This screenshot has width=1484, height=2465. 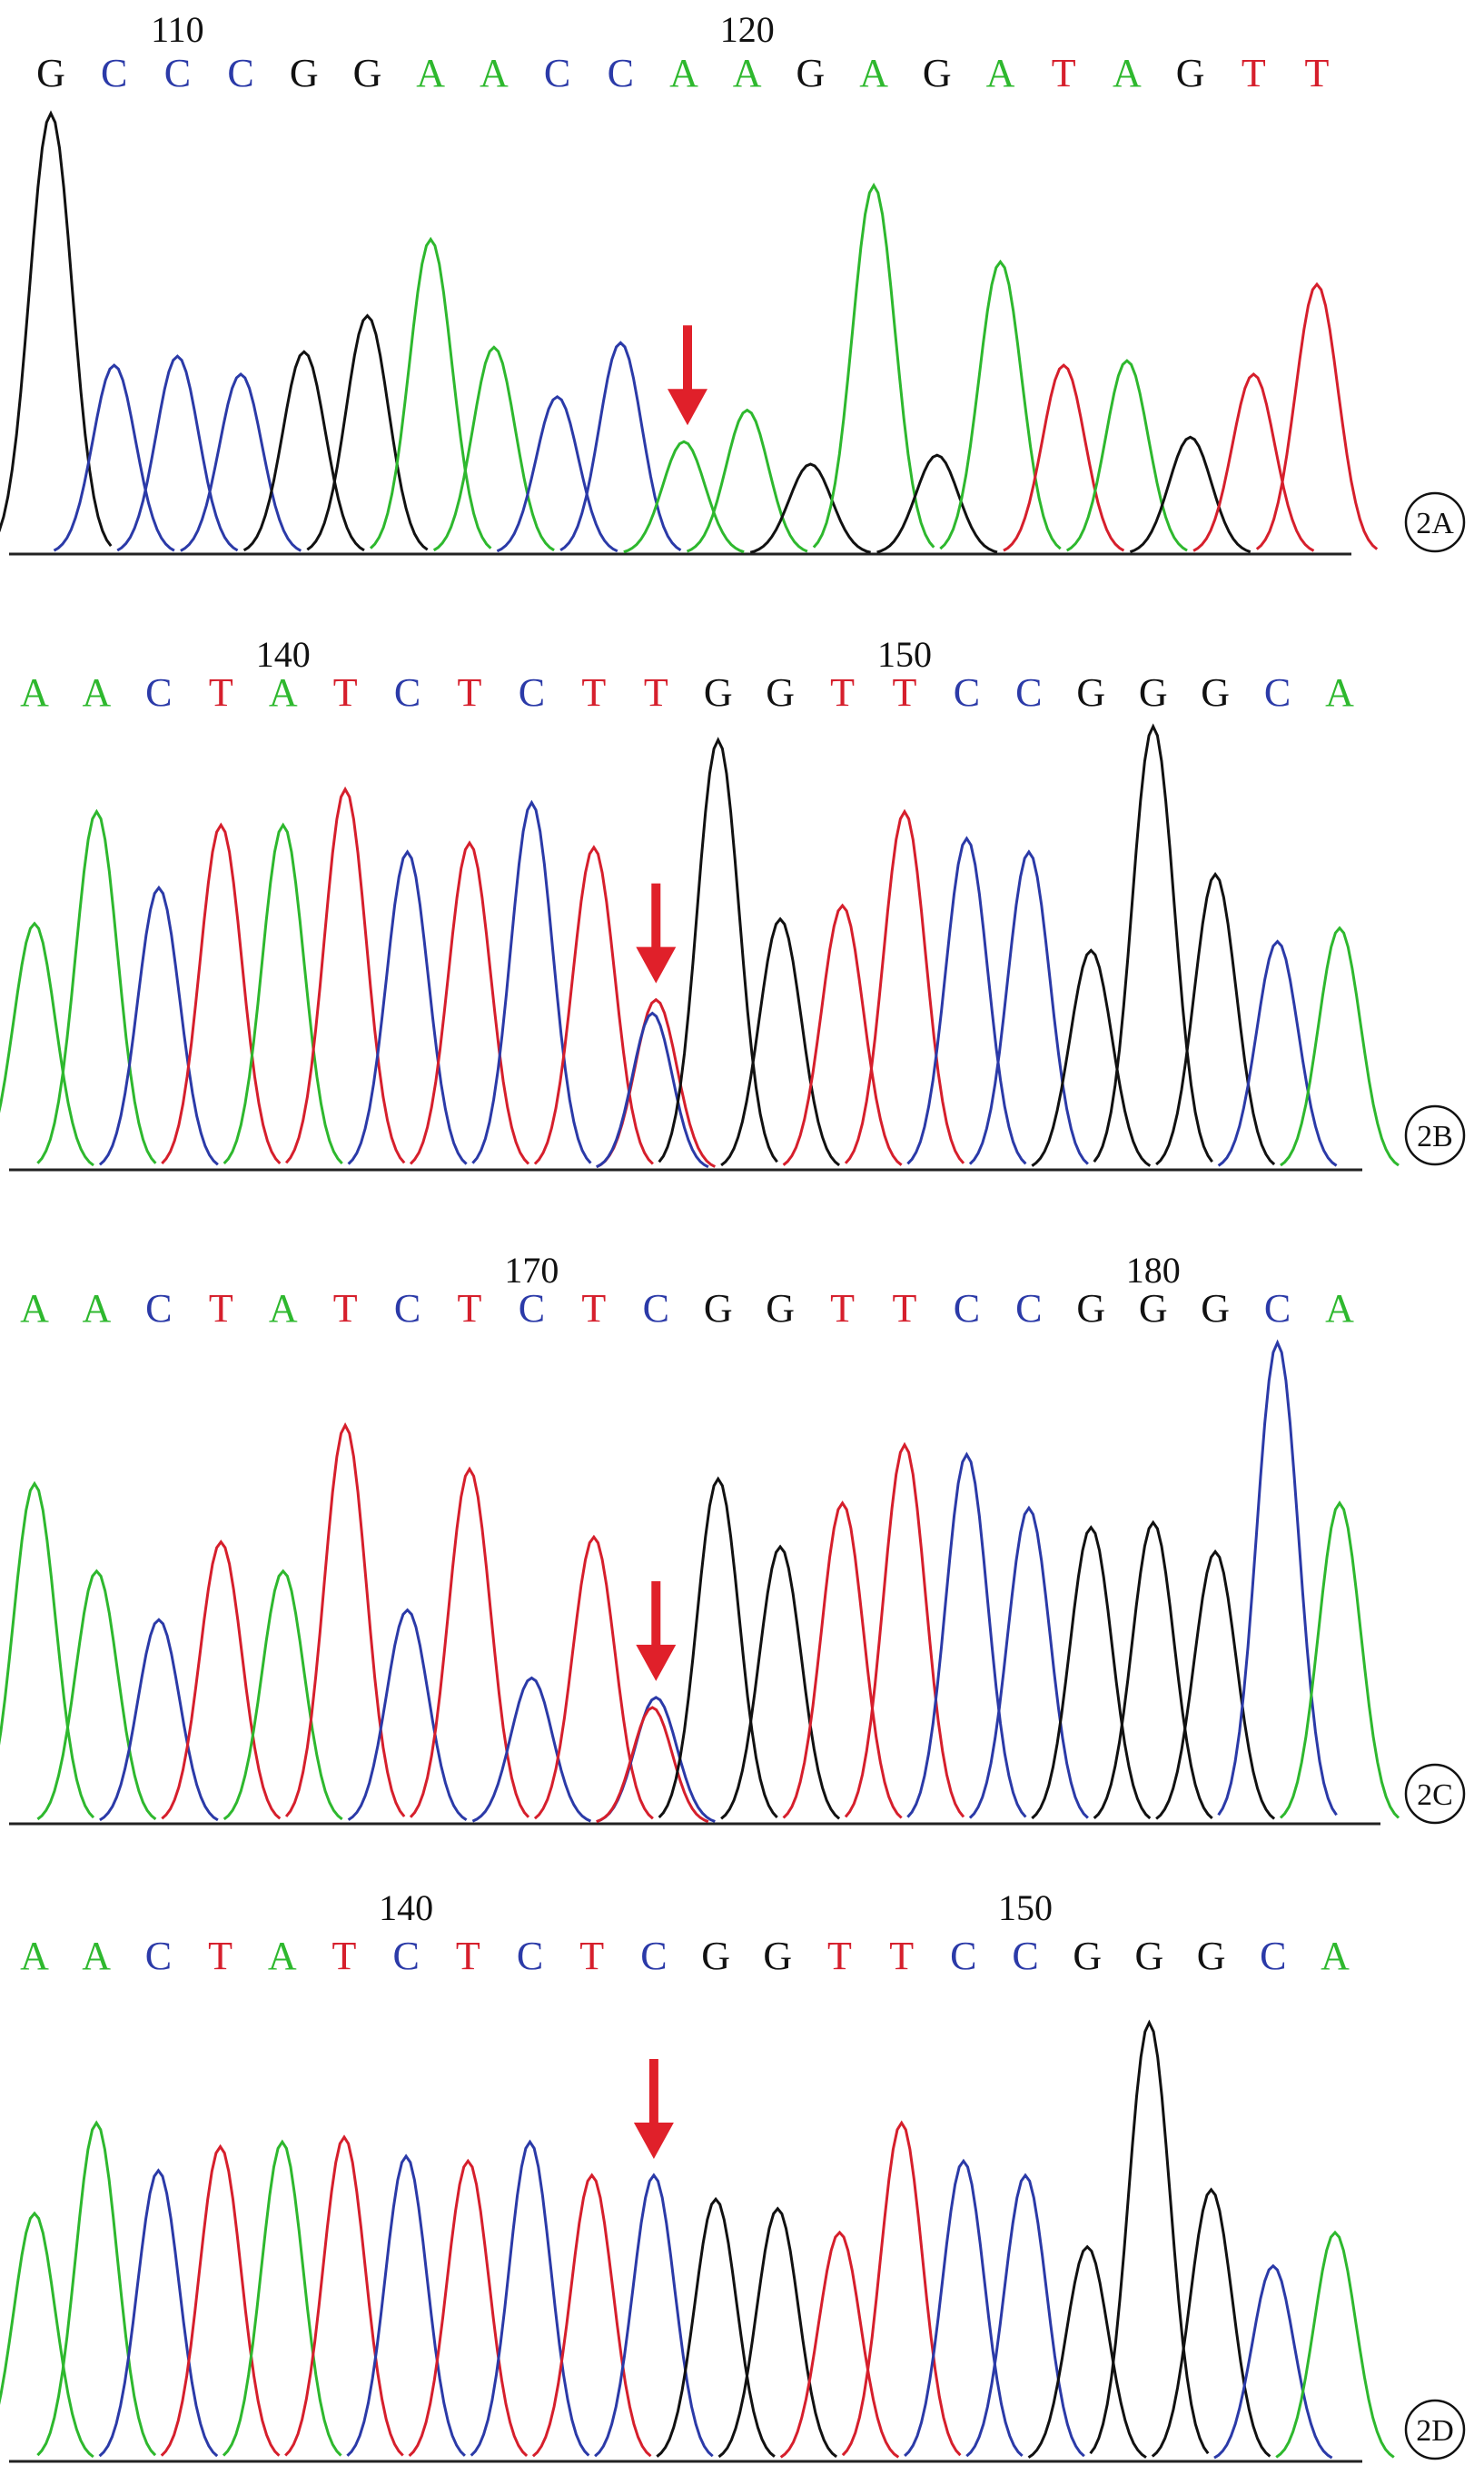 What do you see at coordinates (1435, 1795) in the screenshot?
I see `svg-text: 2C` at bounding box center [1435, 1795].